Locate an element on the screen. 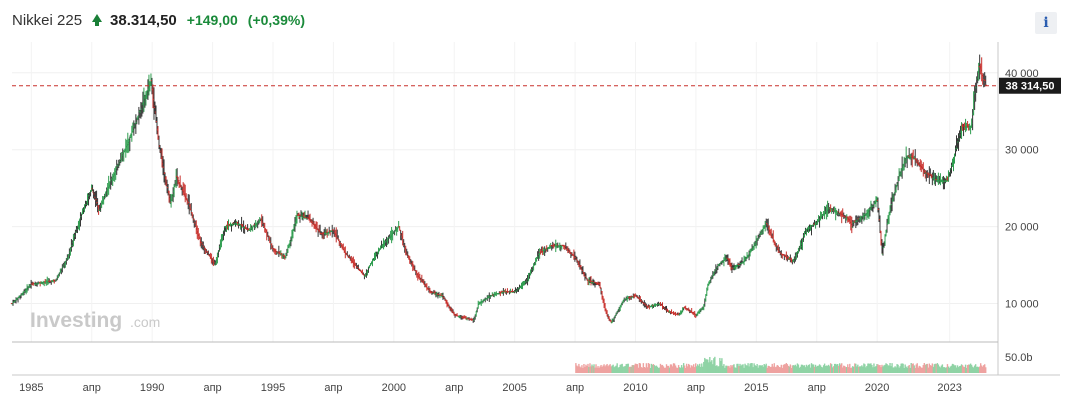 The image size is (1066, 403). y-tick-label: 20 000 is located at coordinates (1022, 228).